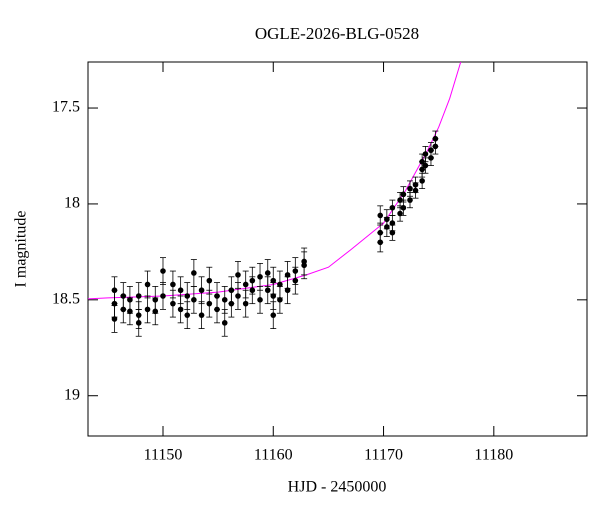 This screenshot has width=600, height=512. Describe the element at coordinates (66, 298) in the screenshot. I see `y-tick-label: 18.5` at that location.